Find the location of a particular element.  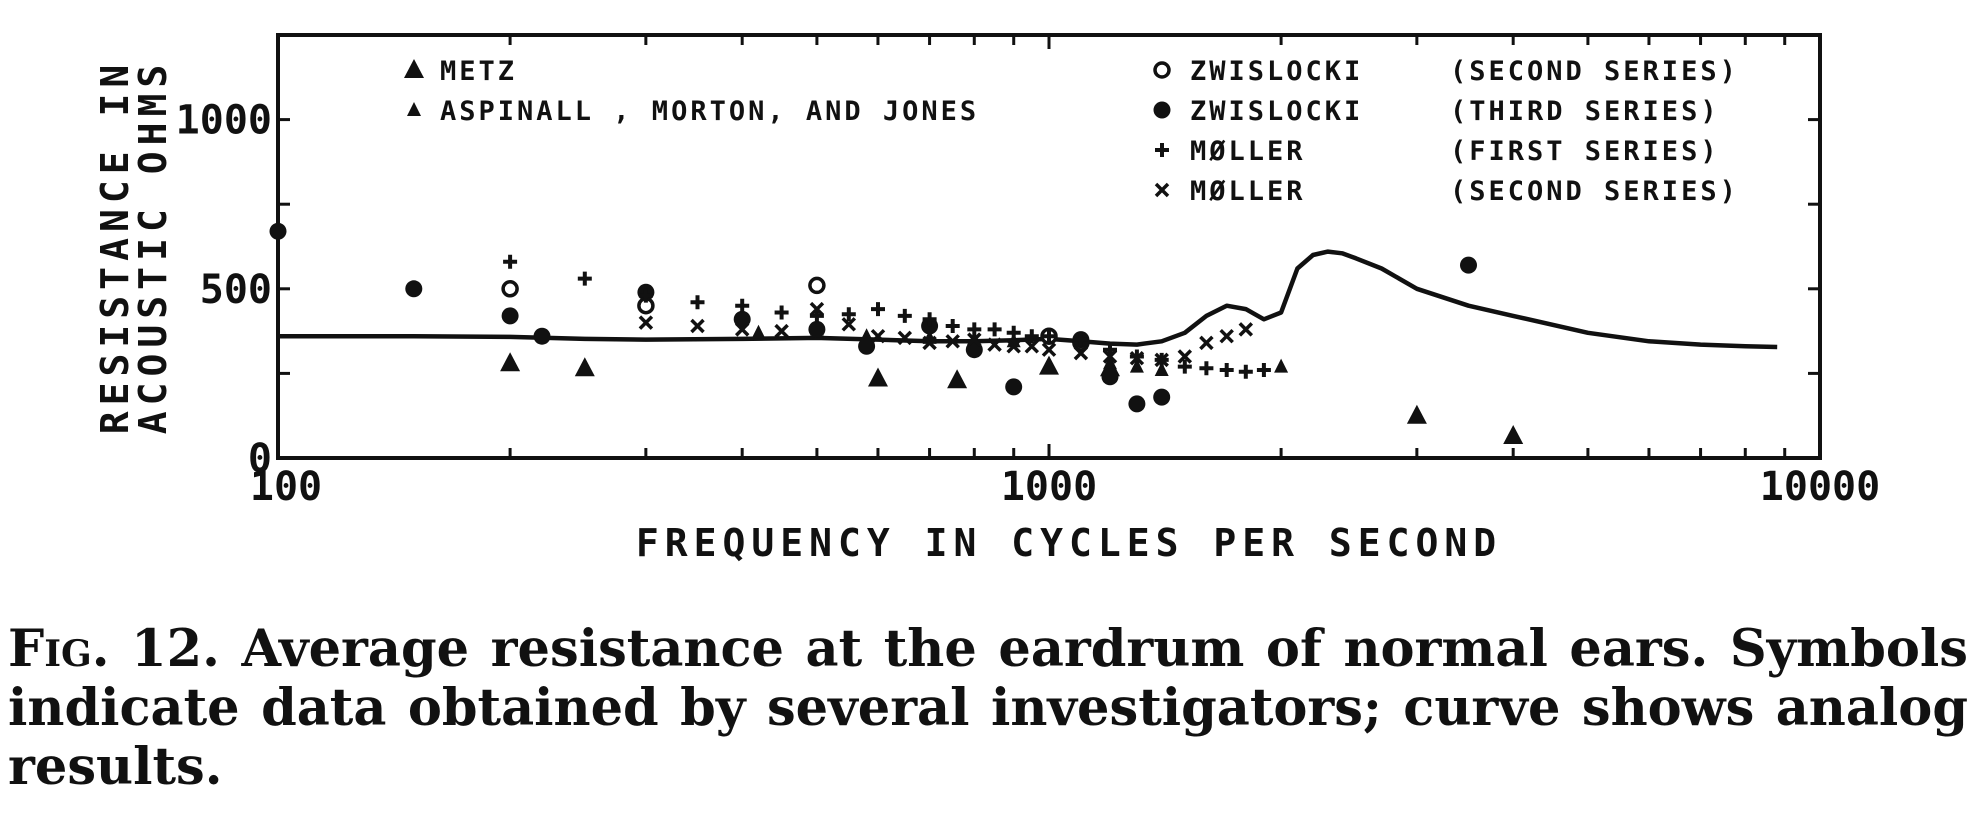

legend-label: METZ is located at coordinates (478, 71).